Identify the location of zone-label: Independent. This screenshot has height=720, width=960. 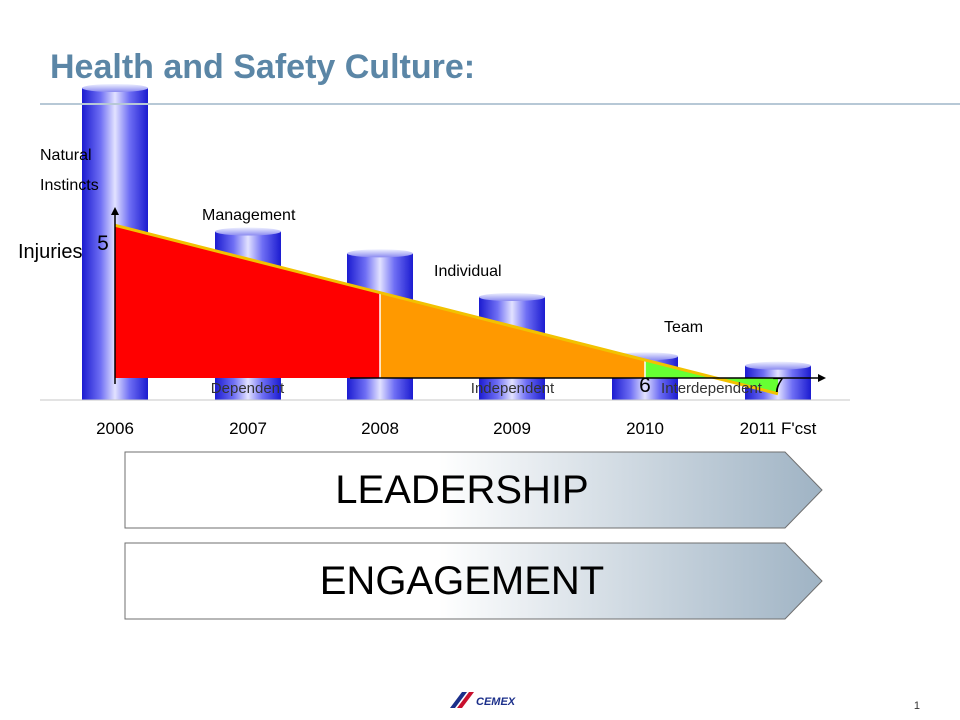
(513, 388).